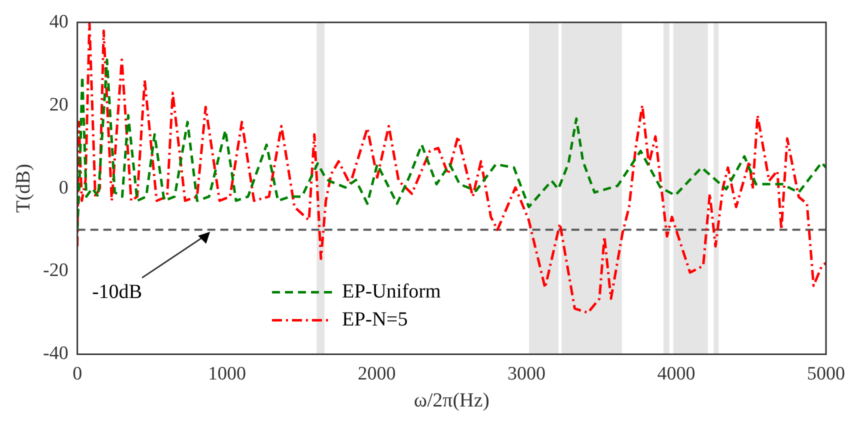 This screenshot has height=421, width=862. What do you see at coordinates (23, 188) in the screenshot?
I see `y-axis-title: T(dB)` at bounding box center [23, 188].